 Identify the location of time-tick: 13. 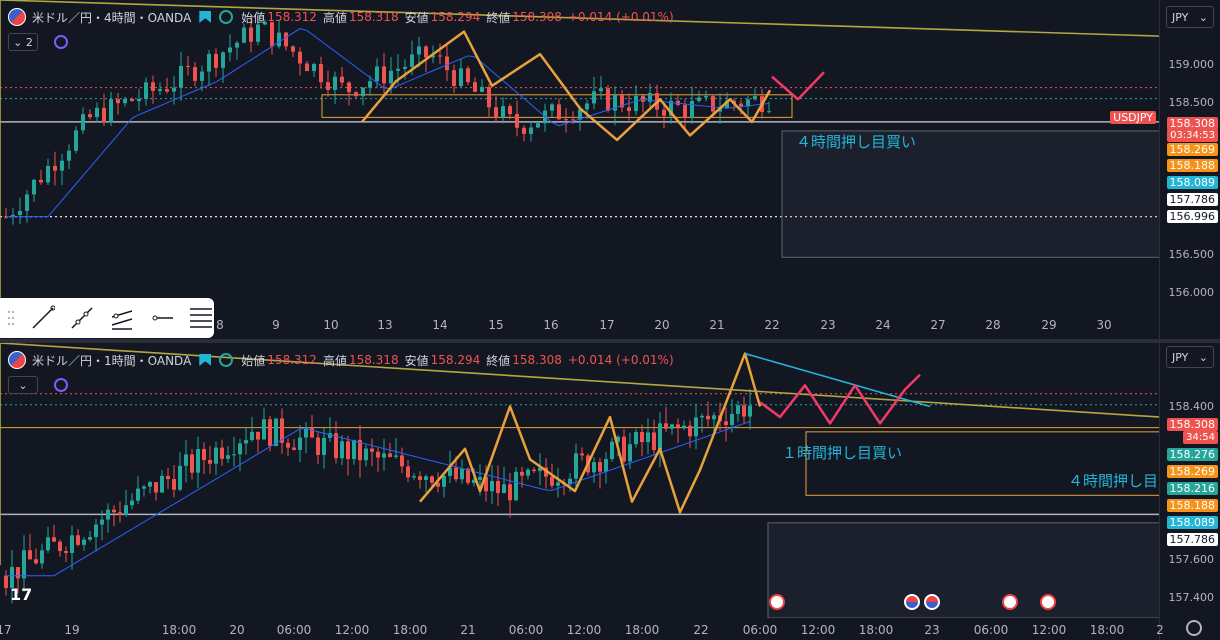
(385, 325).